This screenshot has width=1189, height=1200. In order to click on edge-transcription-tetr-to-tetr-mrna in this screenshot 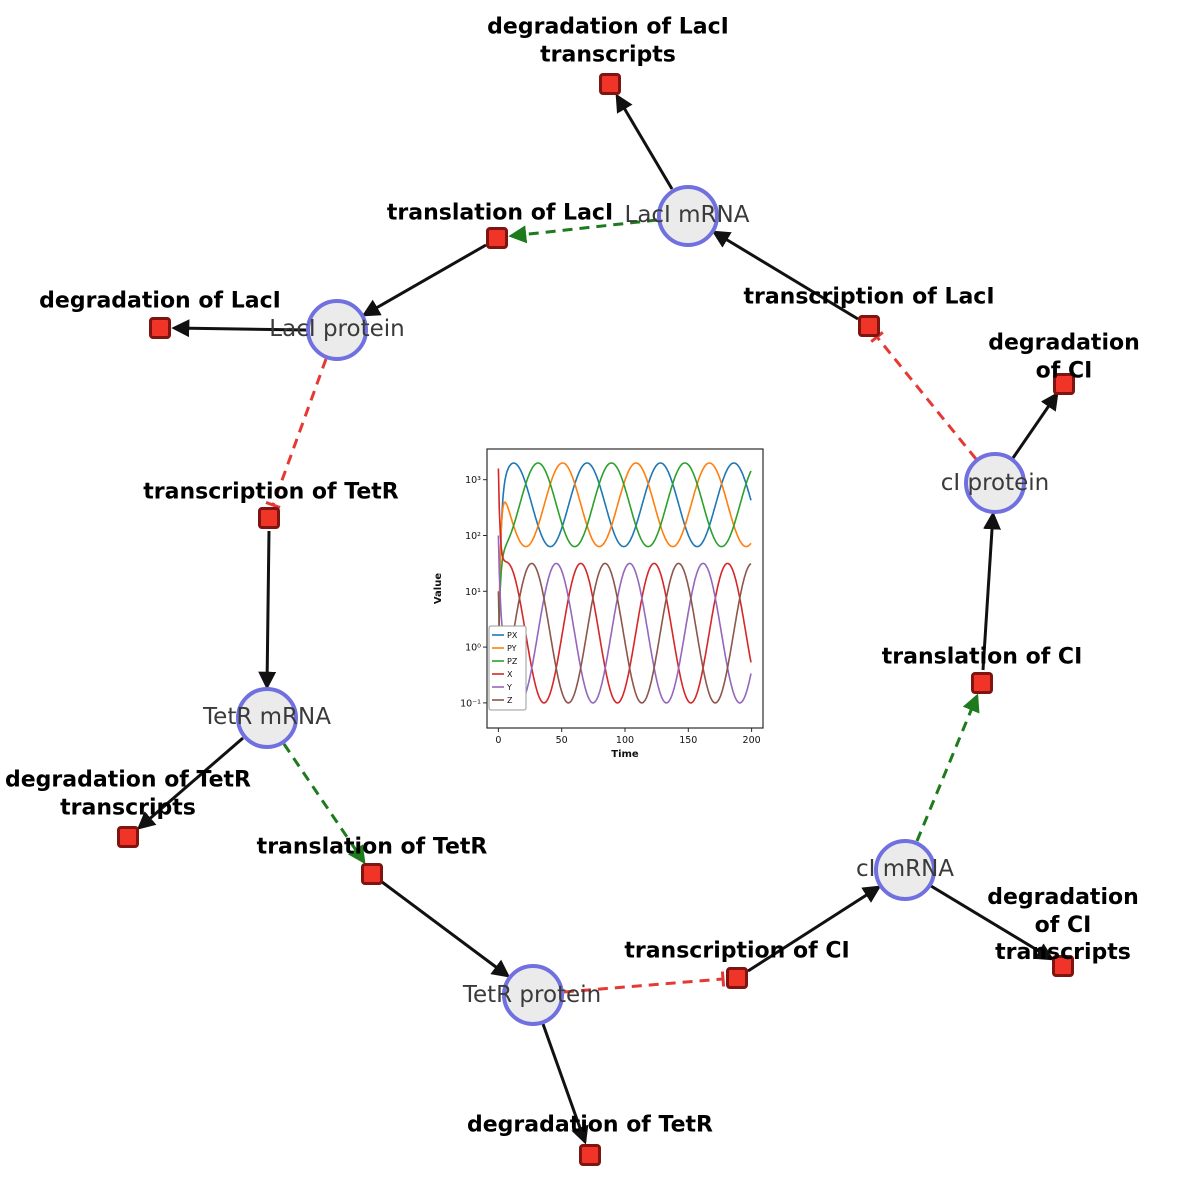, I will do `click(267, 610)`.